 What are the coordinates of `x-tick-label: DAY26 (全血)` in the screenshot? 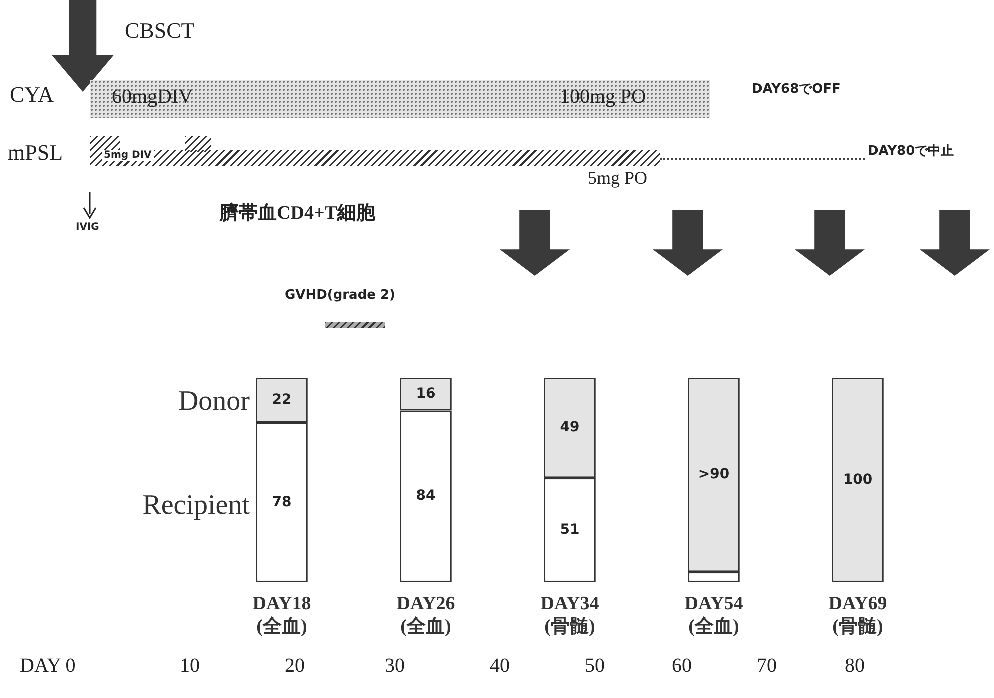 It's located at (426, 616).